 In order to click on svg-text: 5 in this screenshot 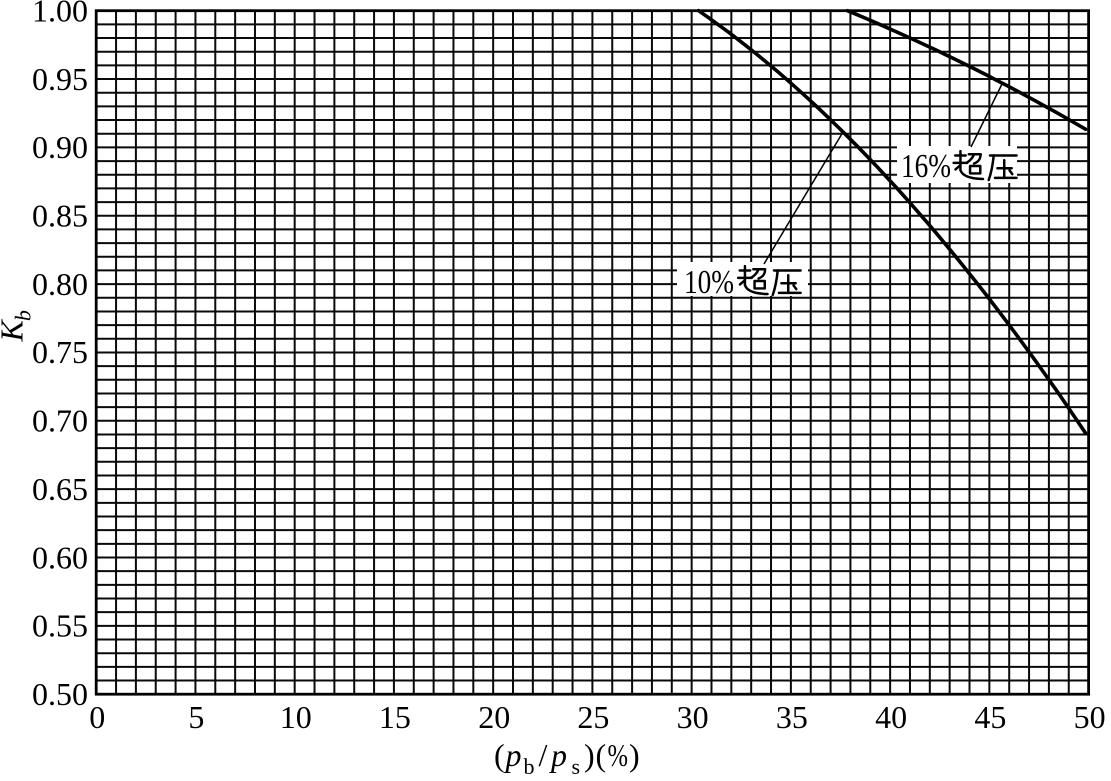, I will do `click(196, 717)`.